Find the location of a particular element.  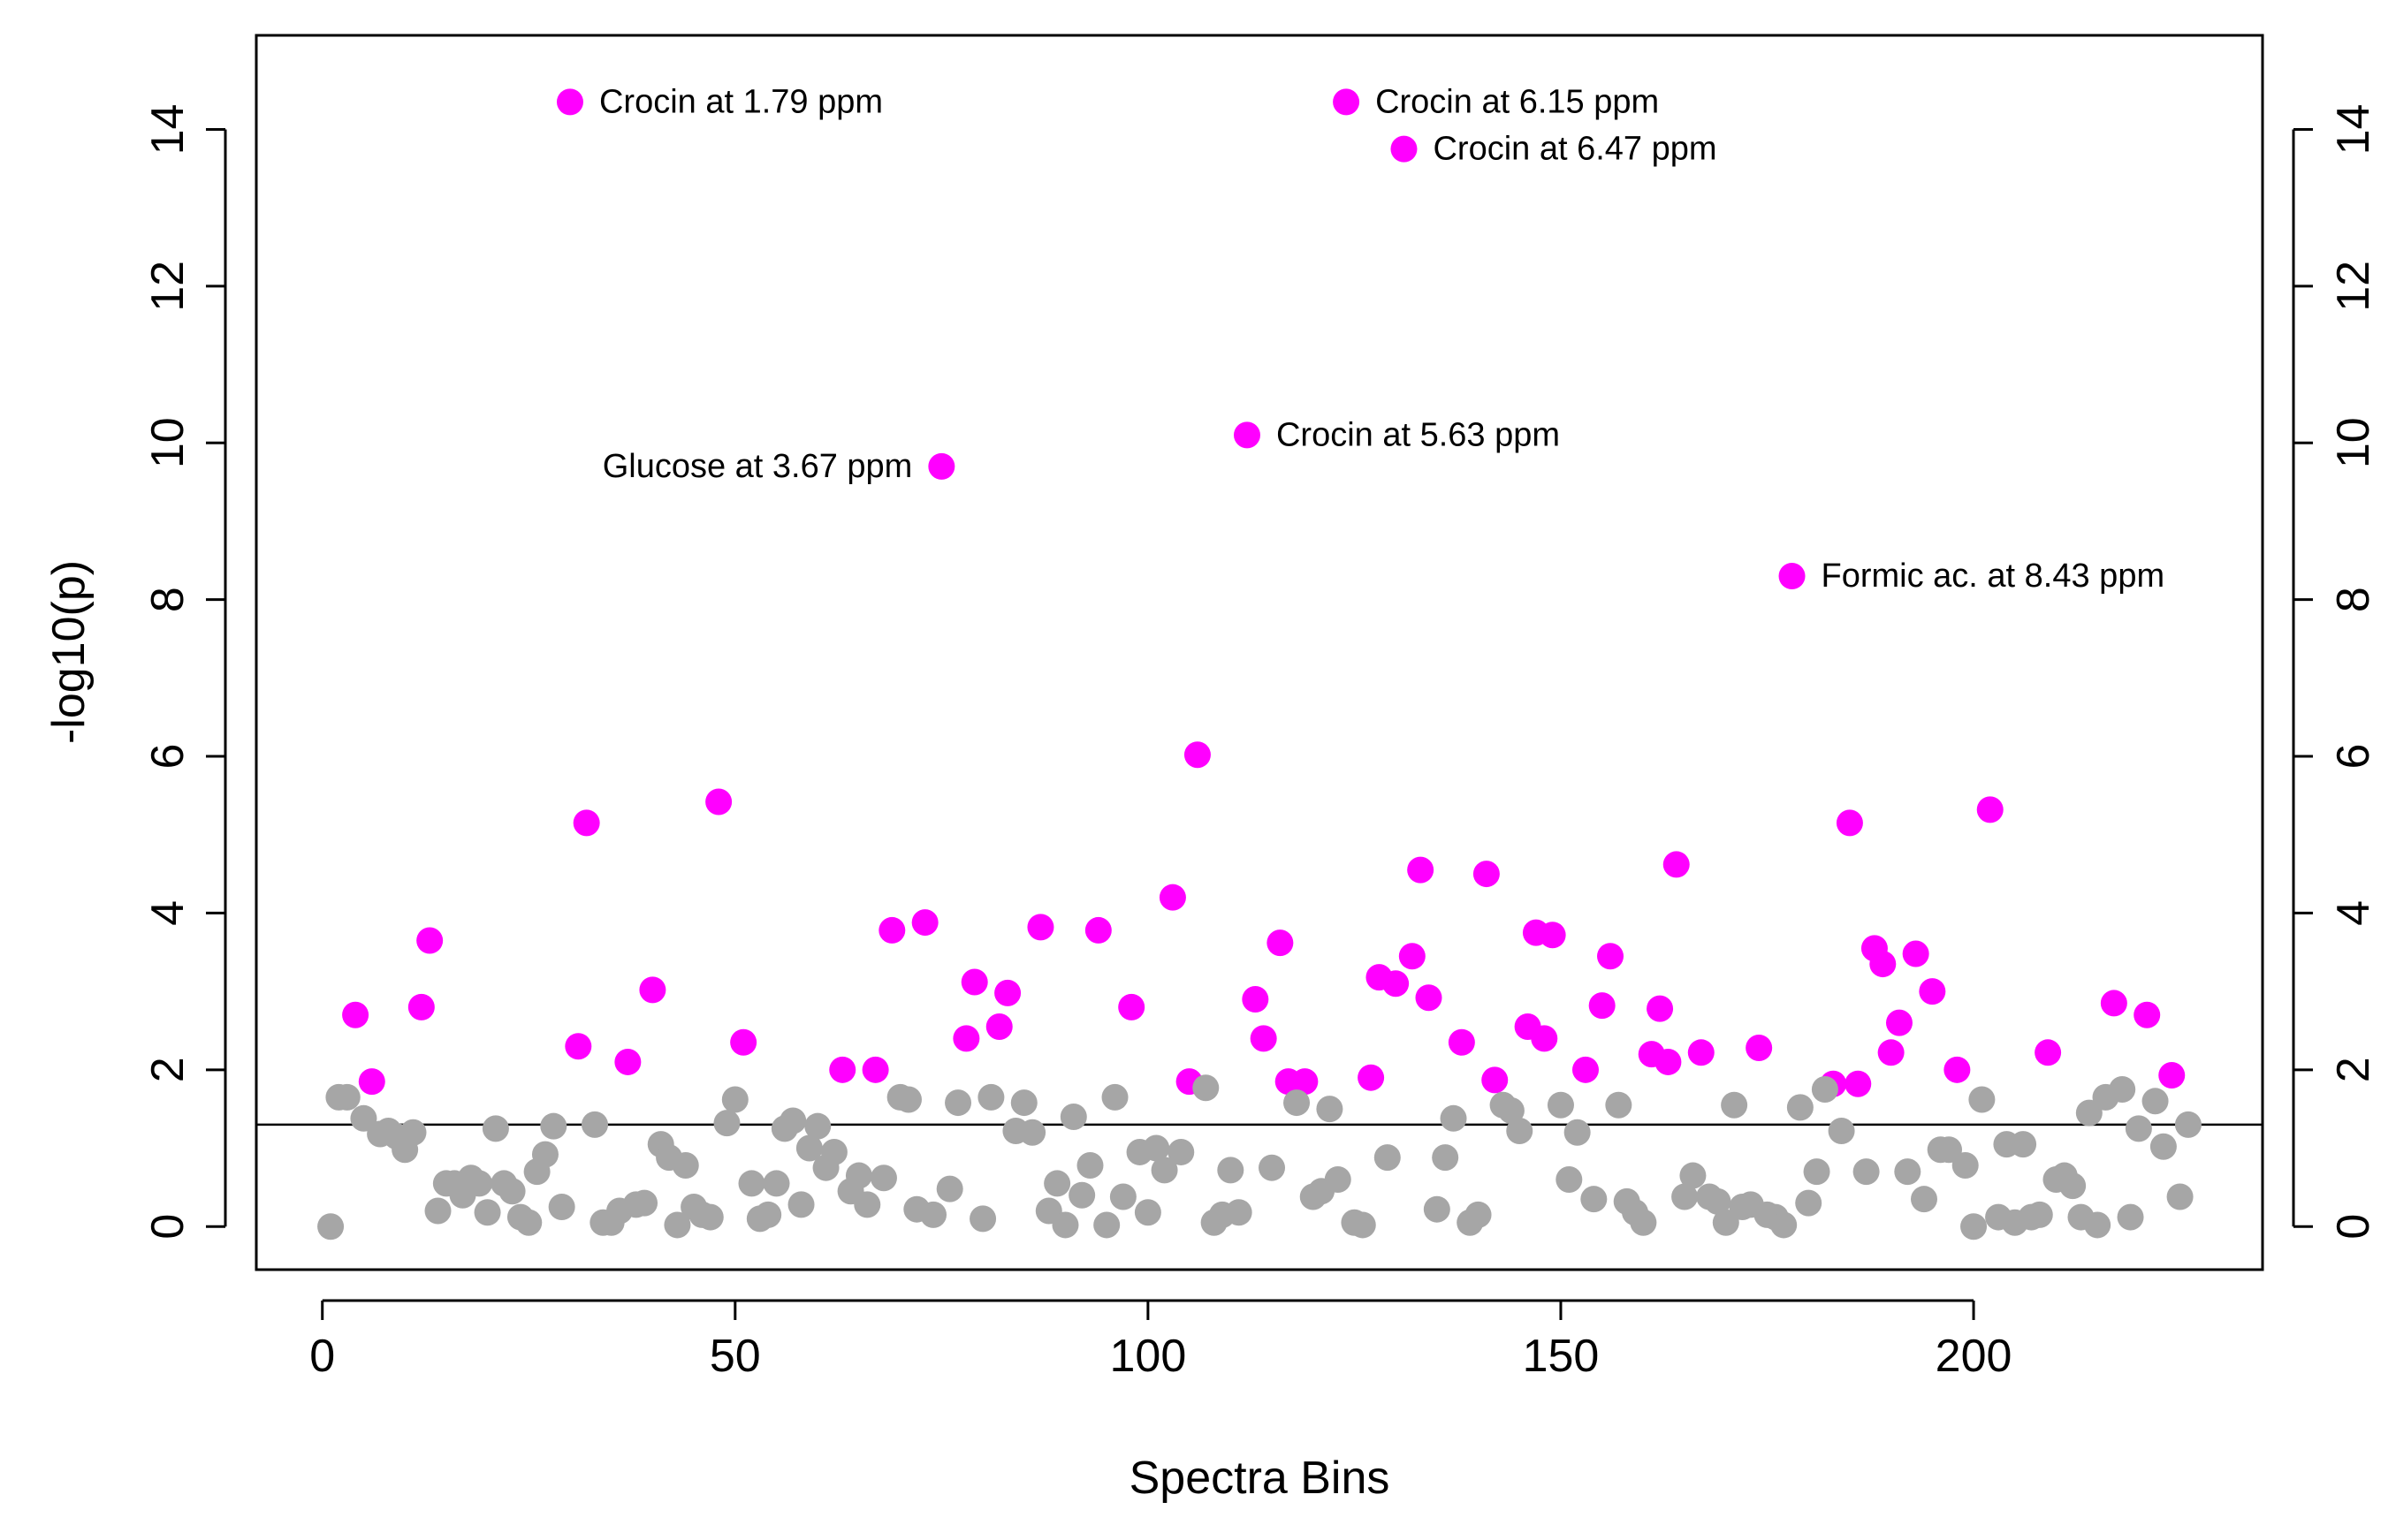

y-tick-label-left: 6 is located at coordinates (168, 757).